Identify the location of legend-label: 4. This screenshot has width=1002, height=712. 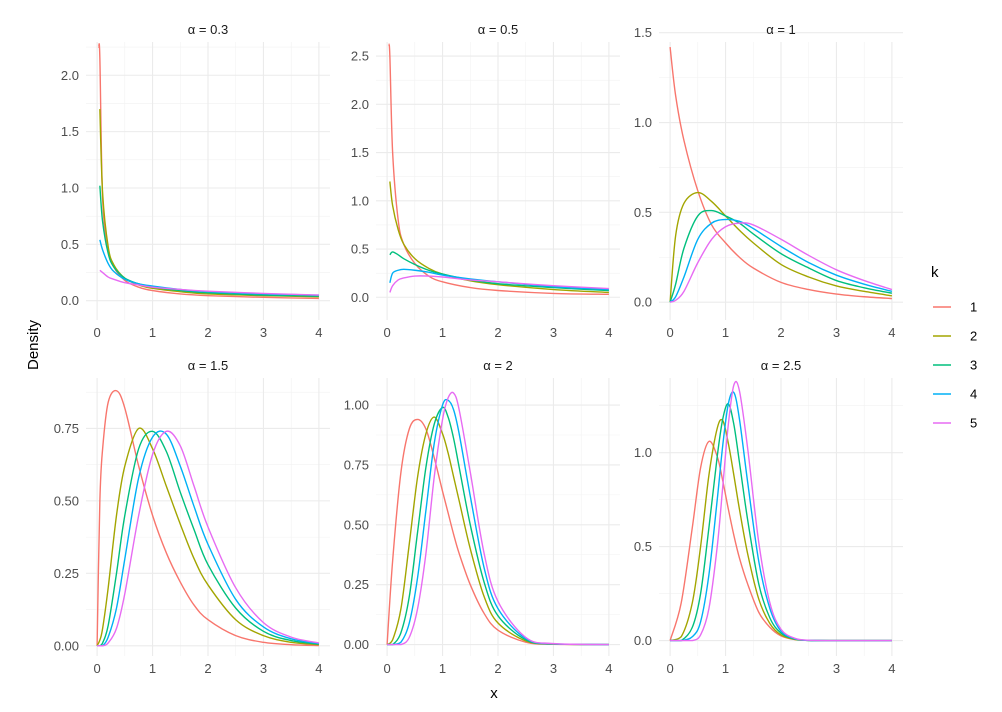
(973, 394).